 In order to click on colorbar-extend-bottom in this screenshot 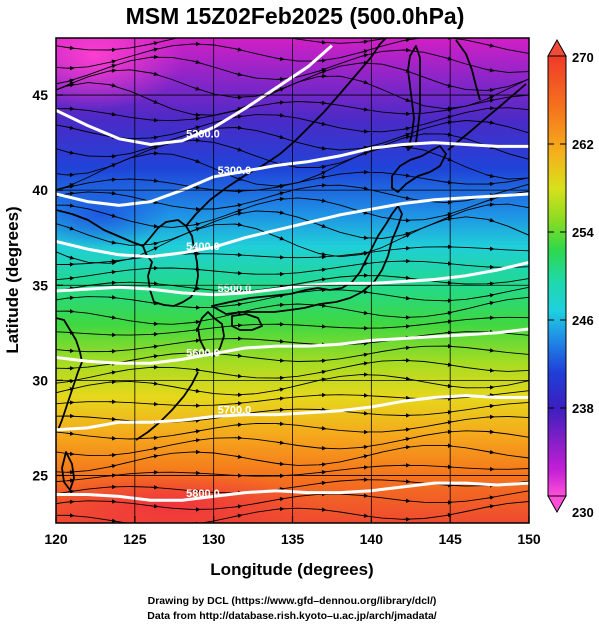, I will do `click(557, 504)`.